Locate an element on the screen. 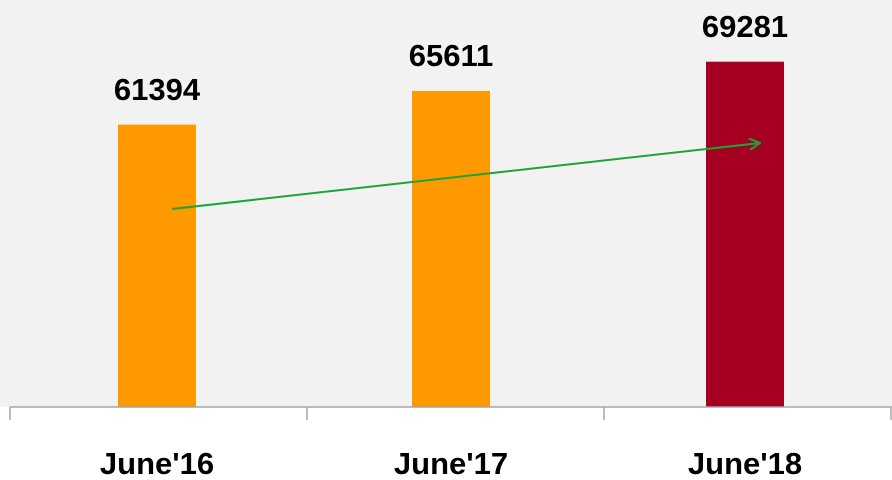 The width and height of the screenshot is (892, 480). x-tick-label: June'17 is located at coordinates (451, 463).